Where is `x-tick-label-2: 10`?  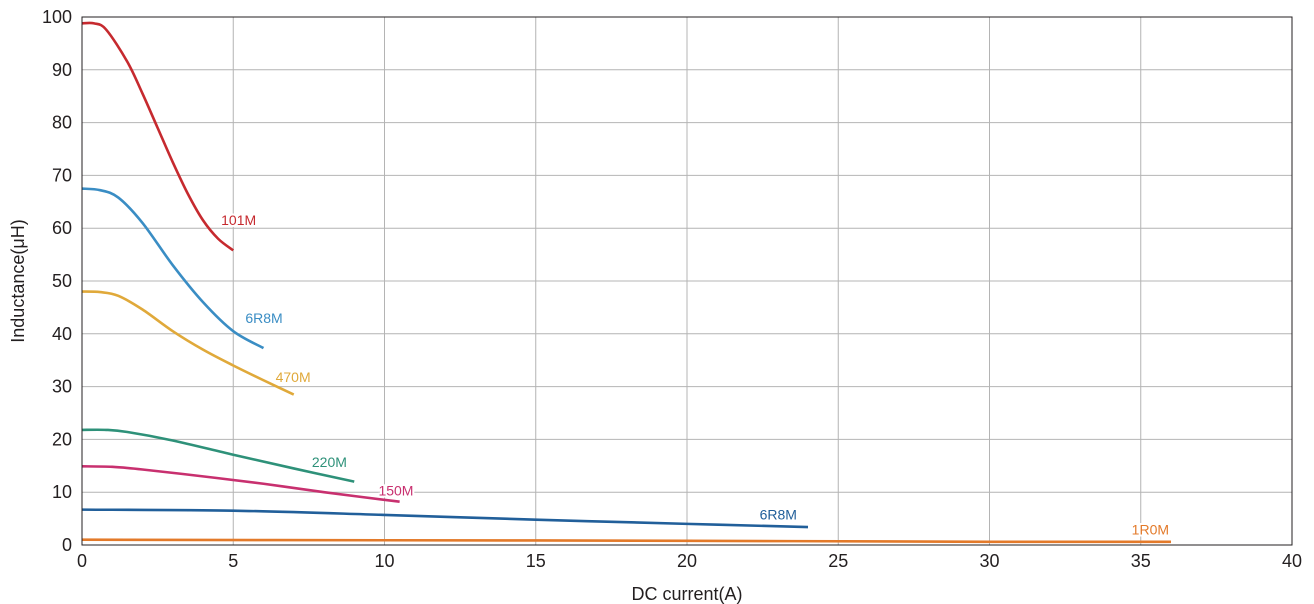
x-tick-label-2: 10 is located at coordinates (384, 561).